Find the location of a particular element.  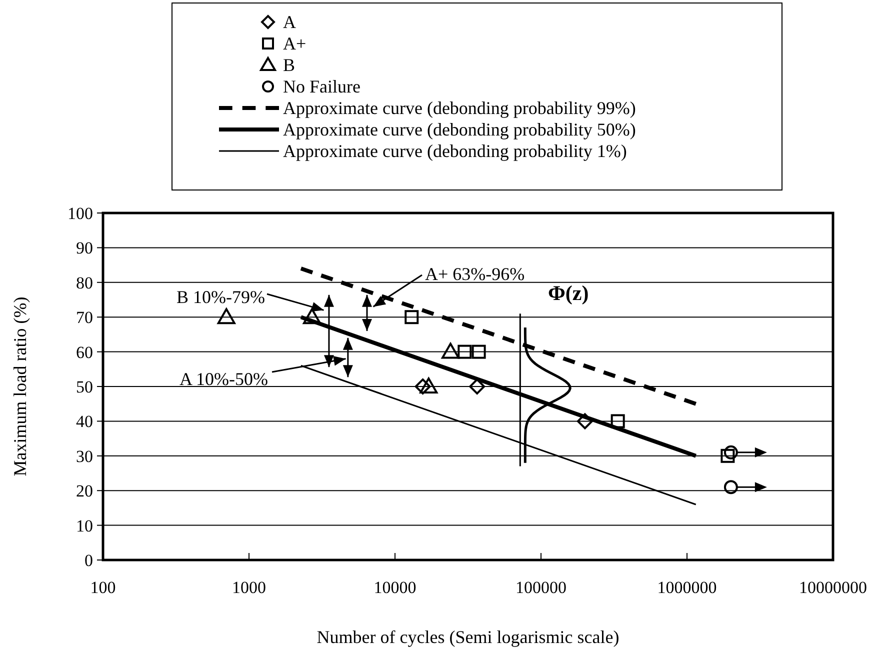

y-tick-label: 0 is located at coordinates (88, 560).